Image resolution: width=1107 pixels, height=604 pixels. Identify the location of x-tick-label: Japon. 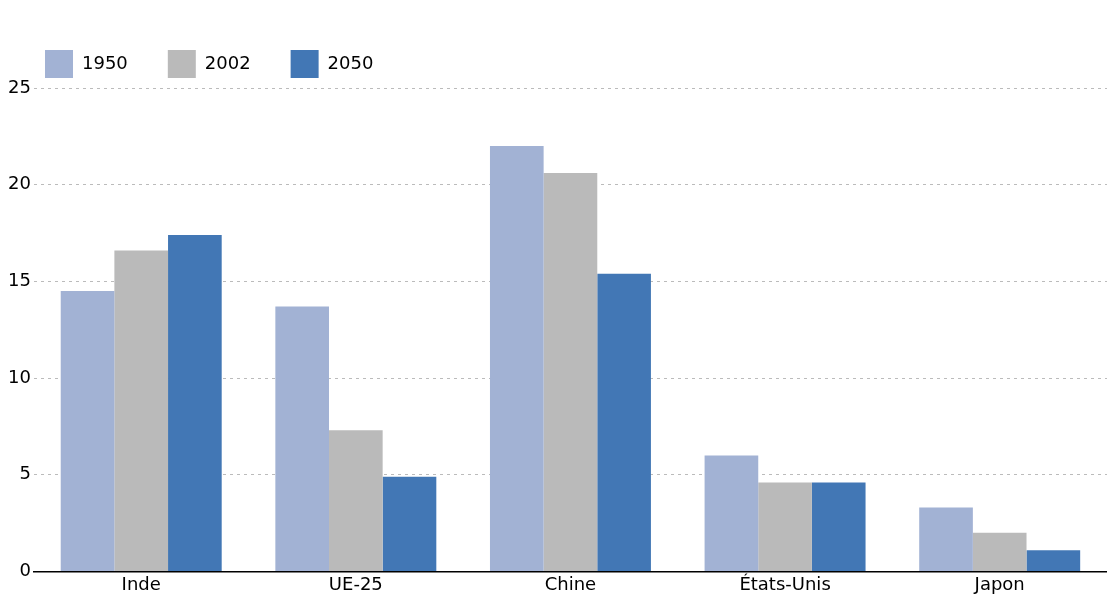
(999, 583).